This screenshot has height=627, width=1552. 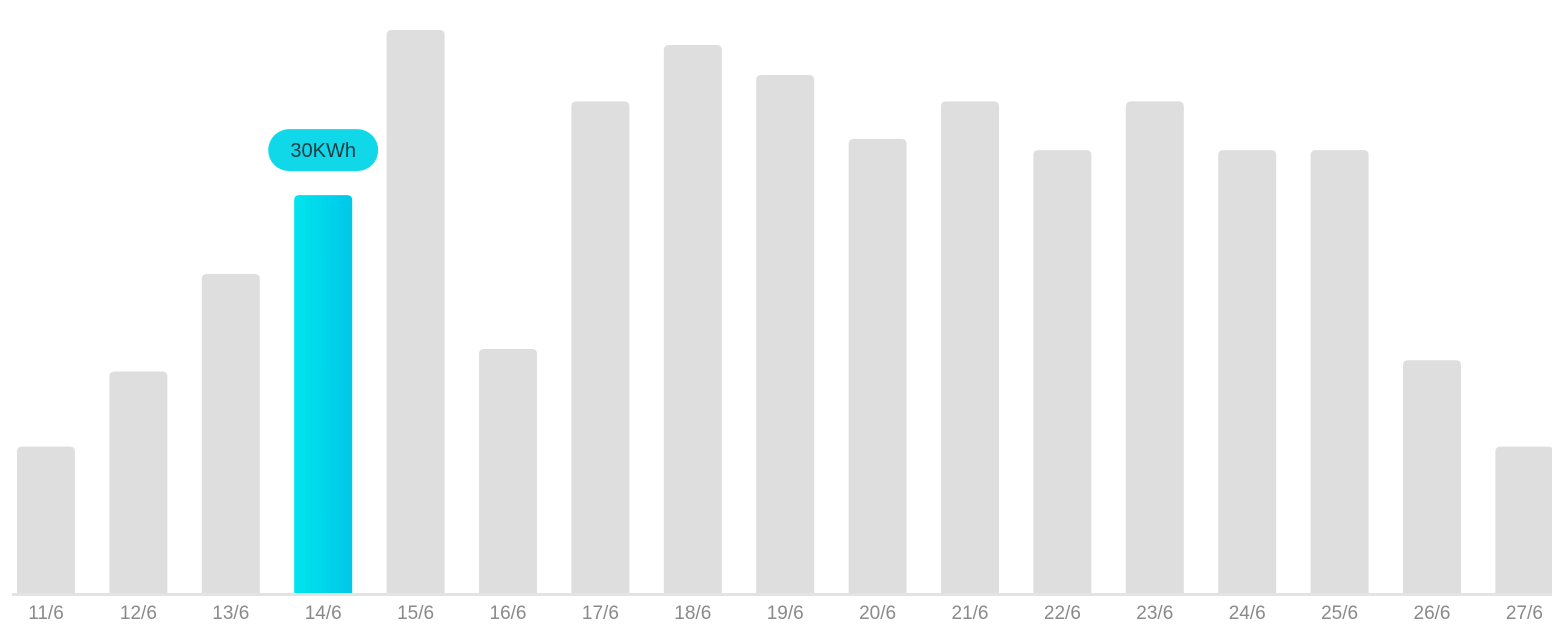 What do you see at coordinates (1154, 613) in the screenshot?
I see `x-tick-label: 23/6` at bounding box center [1154, 613].